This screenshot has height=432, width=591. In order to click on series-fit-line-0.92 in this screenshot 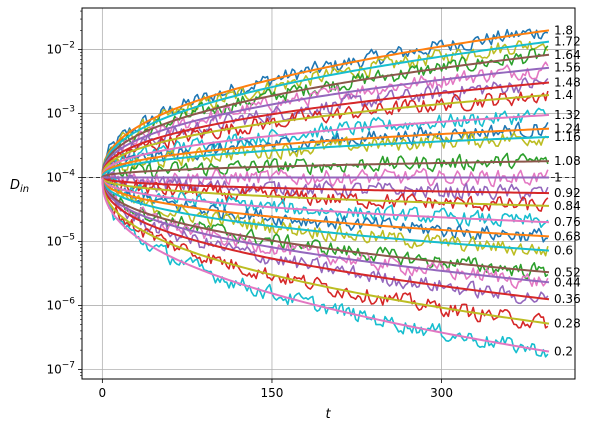, I will do `click(325, 185)`.